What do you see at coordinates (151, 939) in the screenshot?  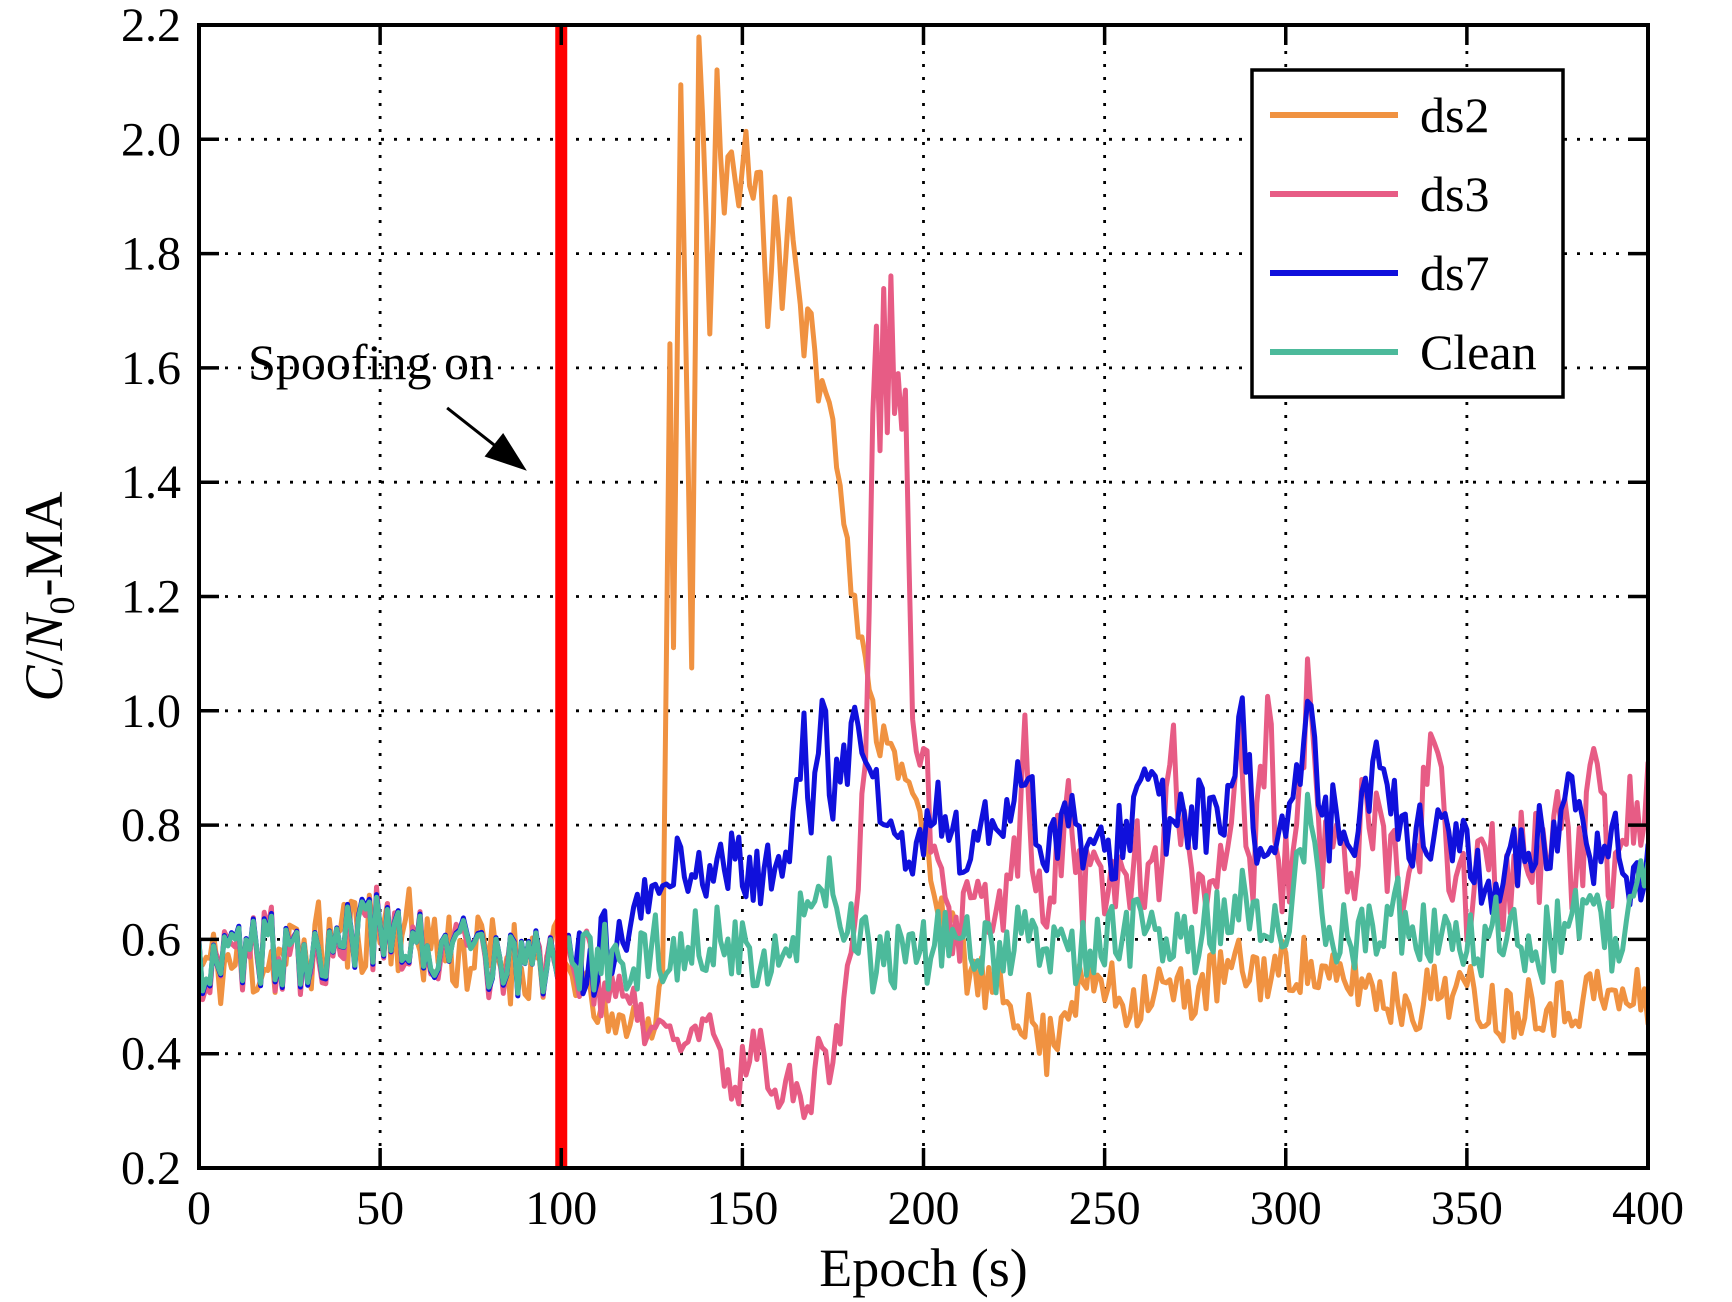 I see `y-tick-label: 0.6` at bounding box center [151, 939].